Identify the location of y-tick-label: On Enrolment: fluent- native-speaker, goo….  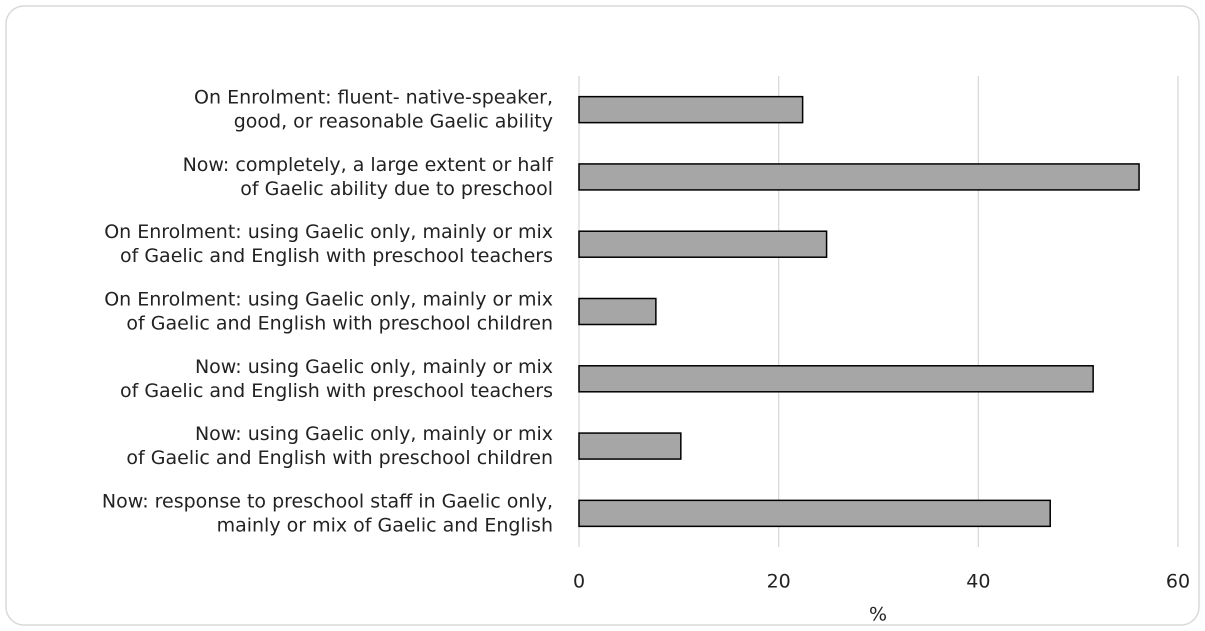
(373, 109).